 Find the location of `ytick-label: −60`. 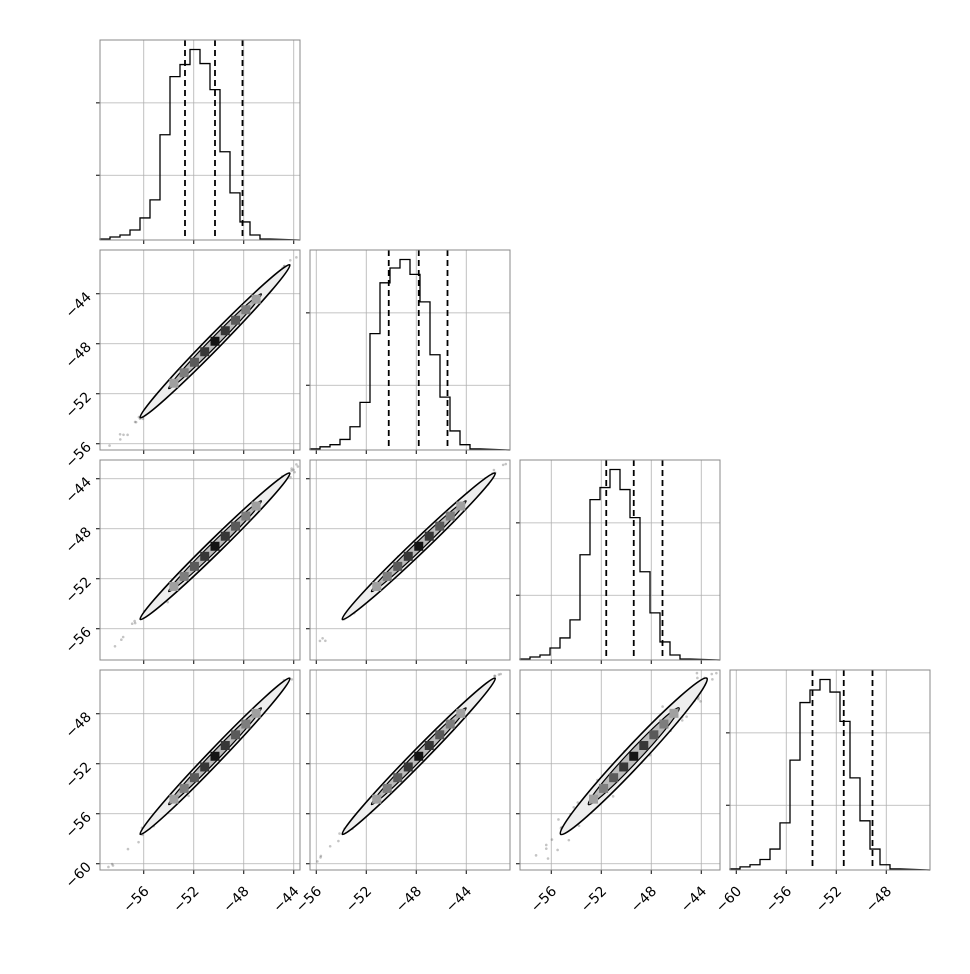

ytick-label: −60 is located at coordinates (79, 875).